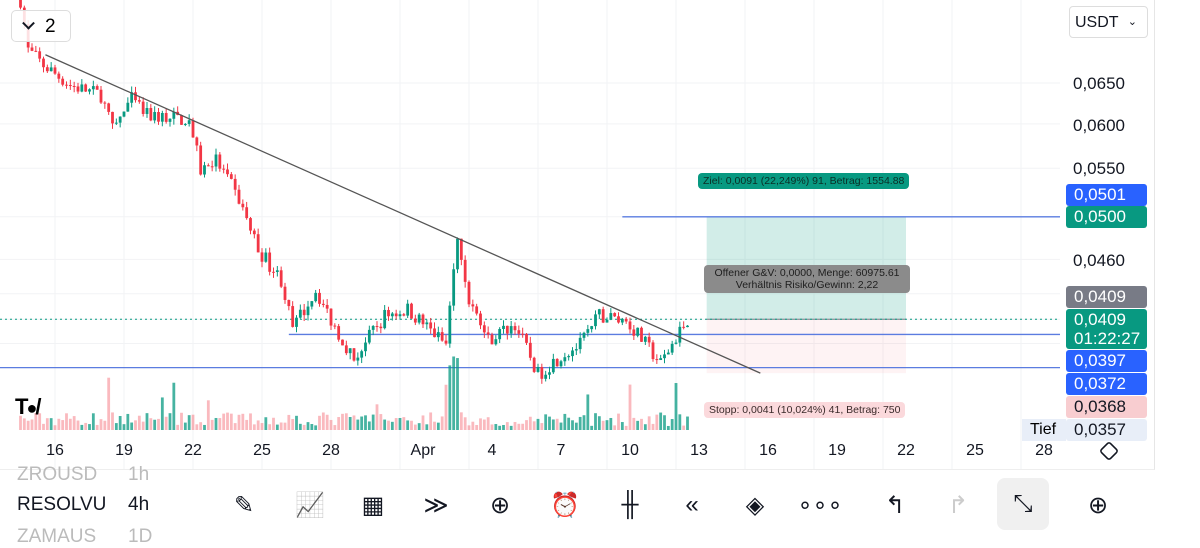 This screenshot has height=548, width=1200. I want to click on settings-icon, so click(1109, 451).